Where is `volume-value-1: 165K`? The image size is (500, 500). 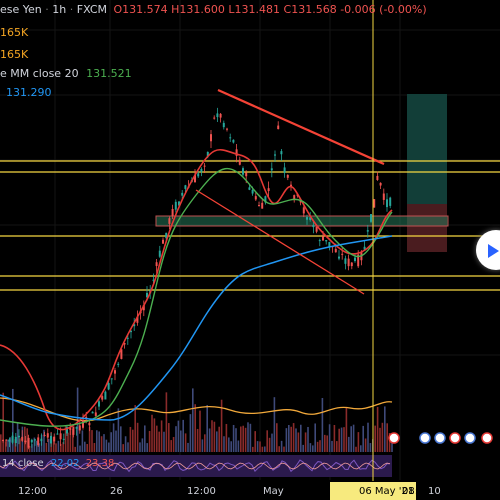
volume-value-1: 165K is located at coordinates (14, 32).